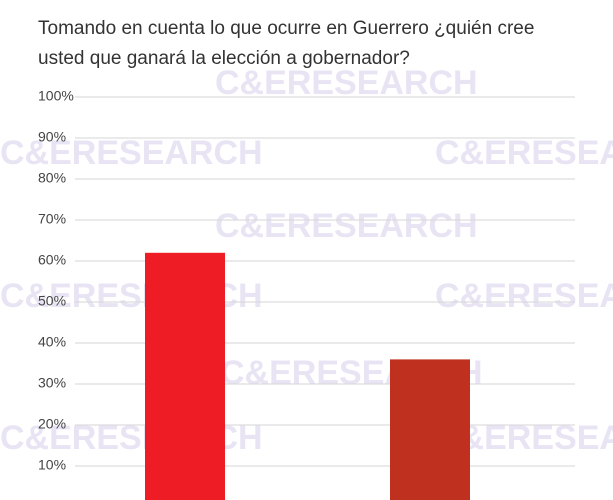  I want to click on y-tick-label: 50%, so click(52, 301).